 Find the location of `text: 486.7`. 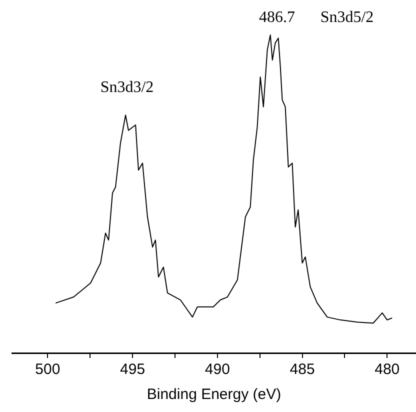

text: 486.7 is located at coordinates (277, 17).